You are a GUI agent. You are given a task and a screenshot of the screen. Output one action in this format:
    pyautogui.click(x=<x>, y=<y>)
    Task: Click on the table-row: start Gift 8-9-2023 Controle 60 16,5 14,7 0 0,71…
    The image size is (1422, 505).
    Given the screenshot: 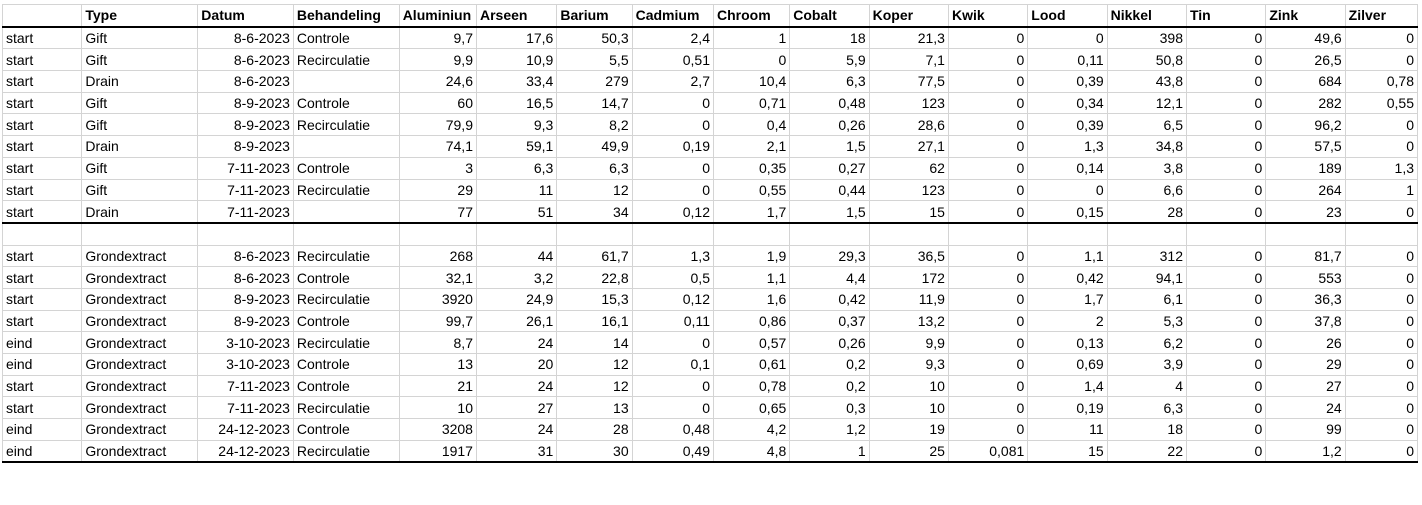 What is the action you would take?
    pyautogui.click(x=710, y=103)
    